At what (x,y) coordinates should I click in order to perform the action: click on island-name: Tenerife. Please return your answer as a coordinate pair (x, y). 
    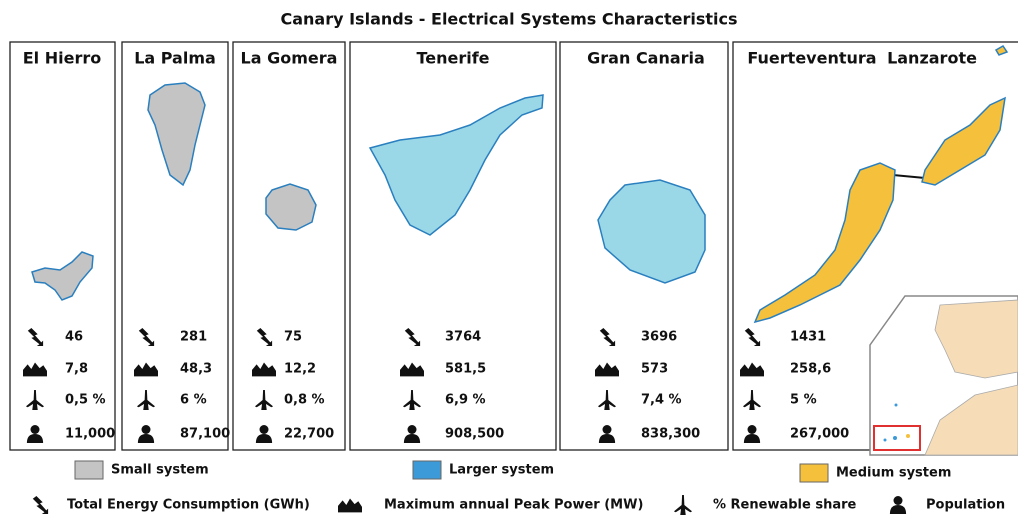
    Looking at the image, I should click on (452, 58).